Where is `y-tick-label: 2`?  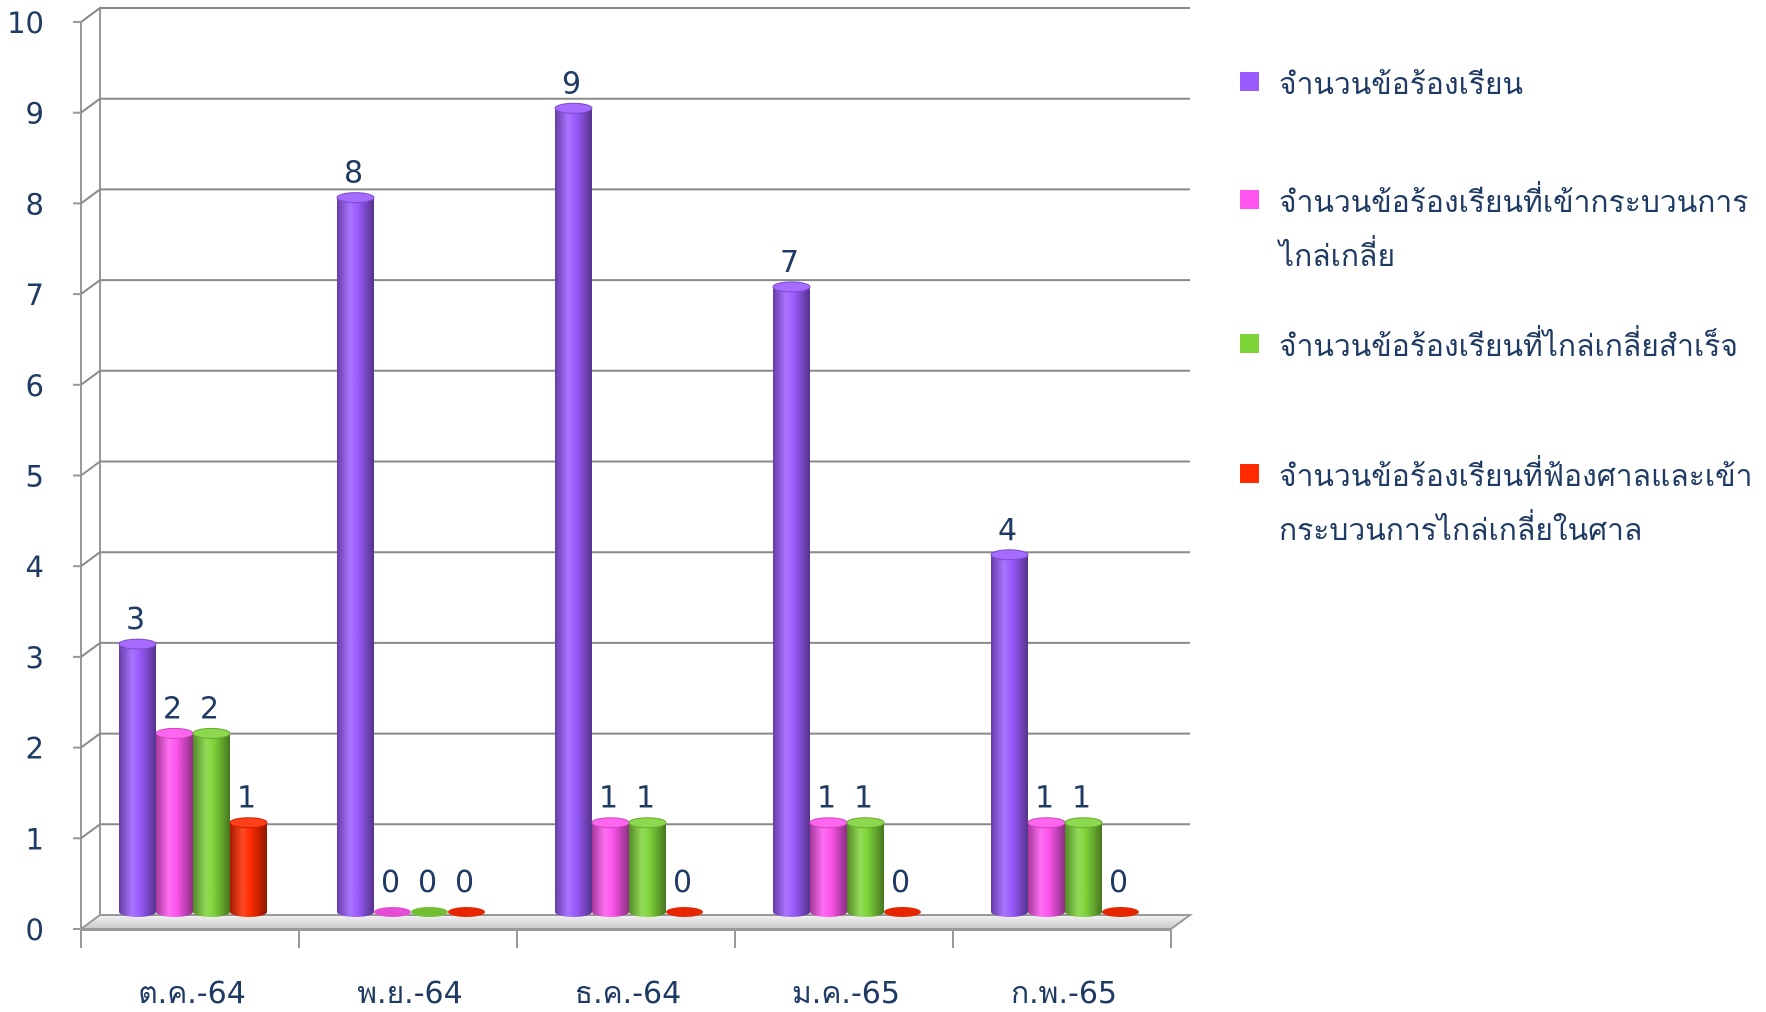
y-tick-label: 2 is located at coordinates (35, 749).